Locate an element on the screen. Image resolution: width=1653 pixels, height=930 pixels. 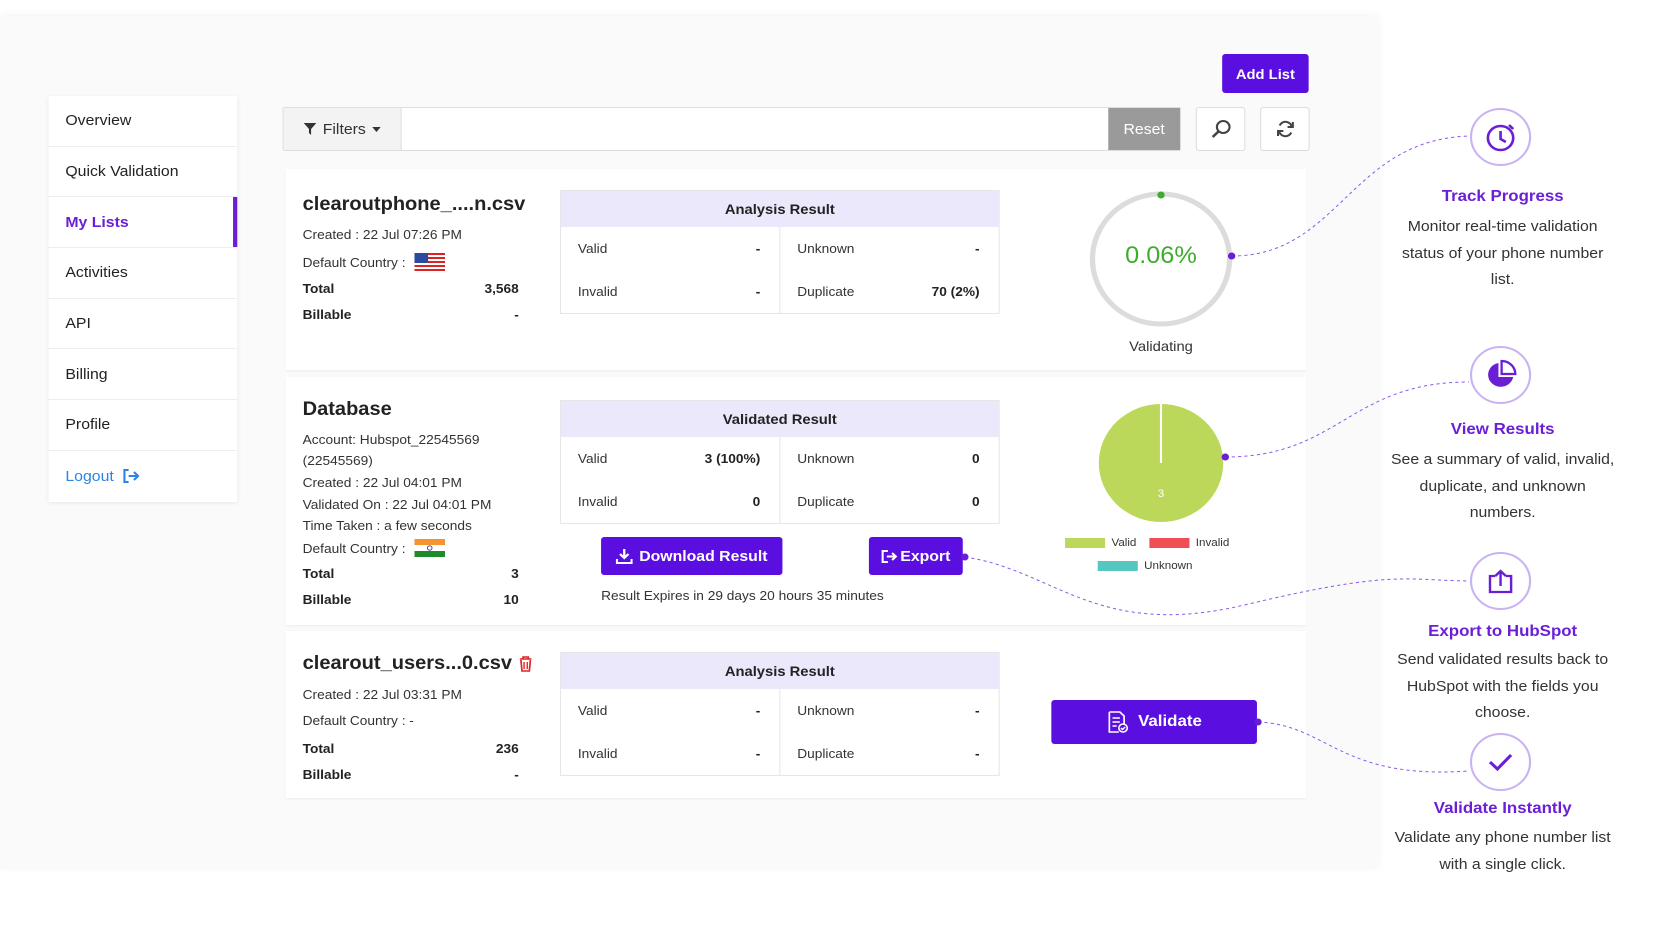
sidebar-item-api: API is located at coordinates (143, 324).